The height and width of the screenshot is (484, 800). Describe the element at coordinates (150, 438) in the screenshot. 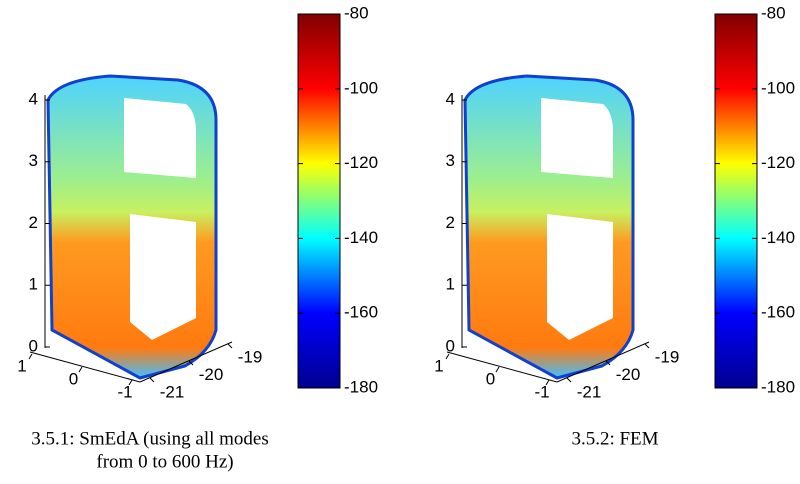

I see `caption: 3.5.1: SmEdA (using all modes` at that location.